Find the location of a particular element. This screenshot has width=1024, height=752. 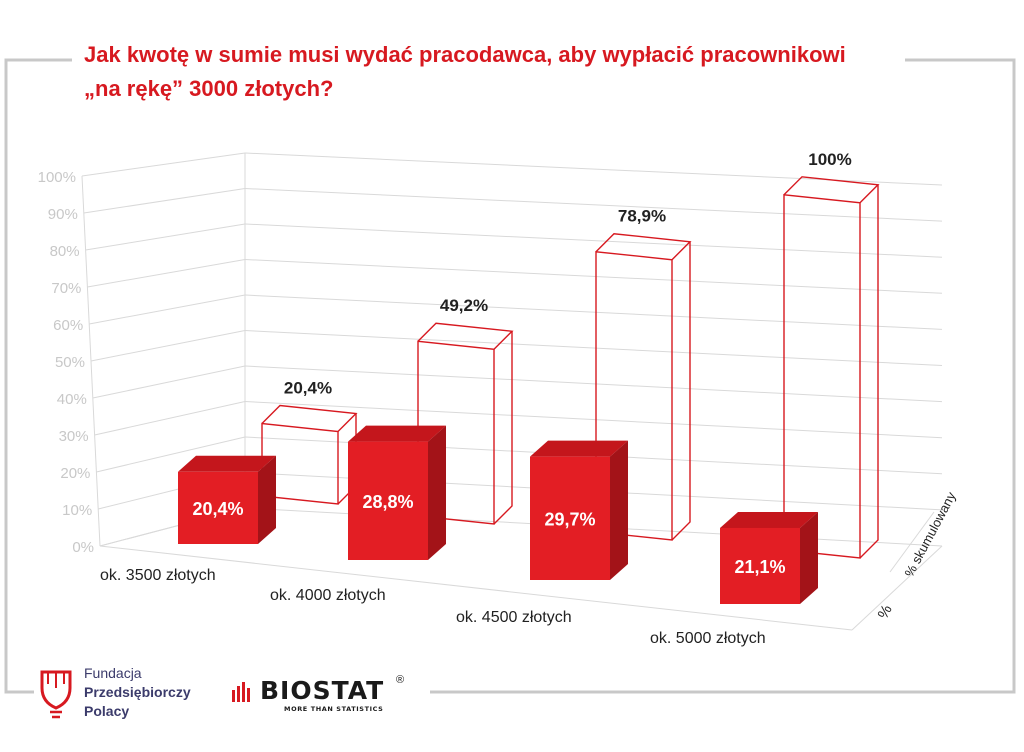

y-tick-label: 50% is located at coordinates (70, 362).